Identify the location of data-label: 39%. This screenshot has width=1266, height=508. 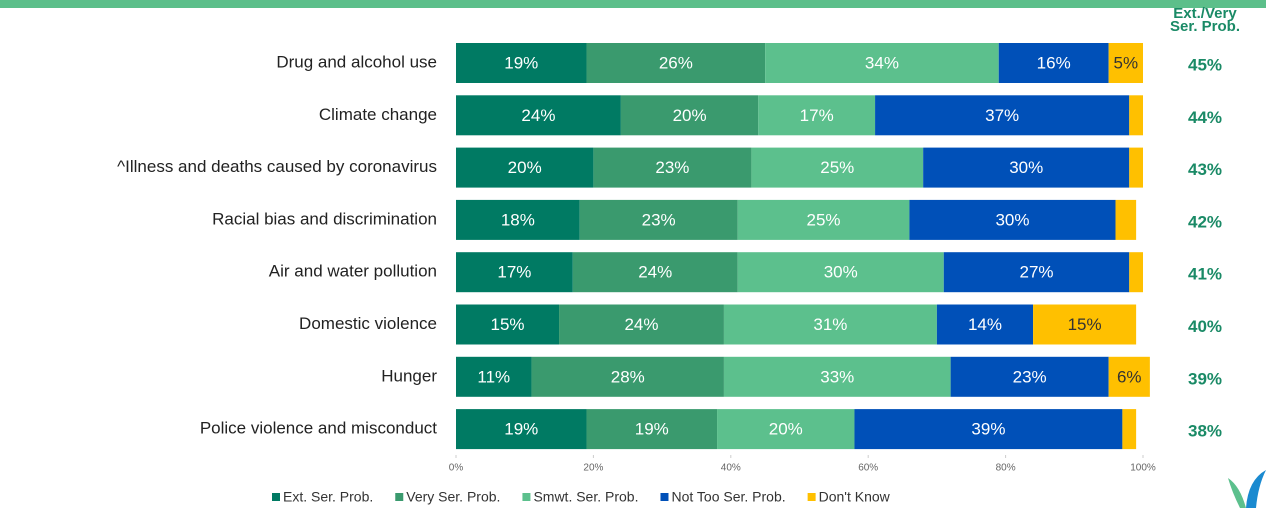
(988, 429).